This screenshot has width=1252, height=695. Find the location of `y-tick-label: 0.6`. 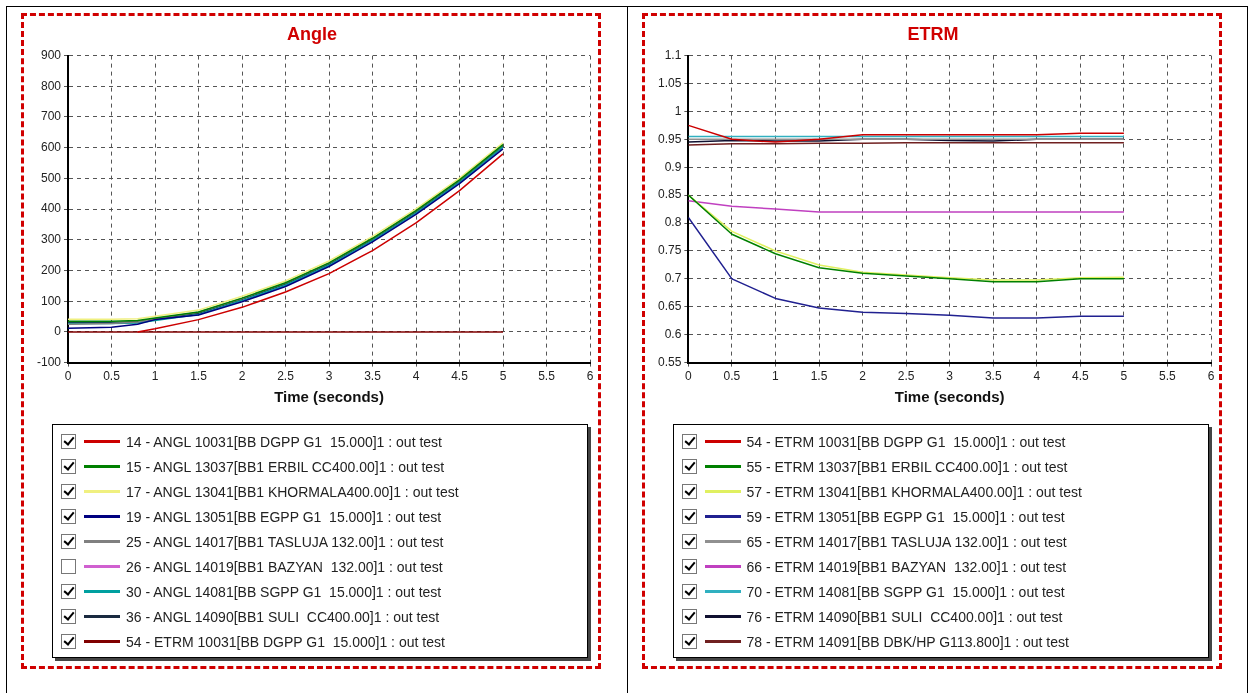

y-tick-label: 0.6 is located at coordinates (673, 334).